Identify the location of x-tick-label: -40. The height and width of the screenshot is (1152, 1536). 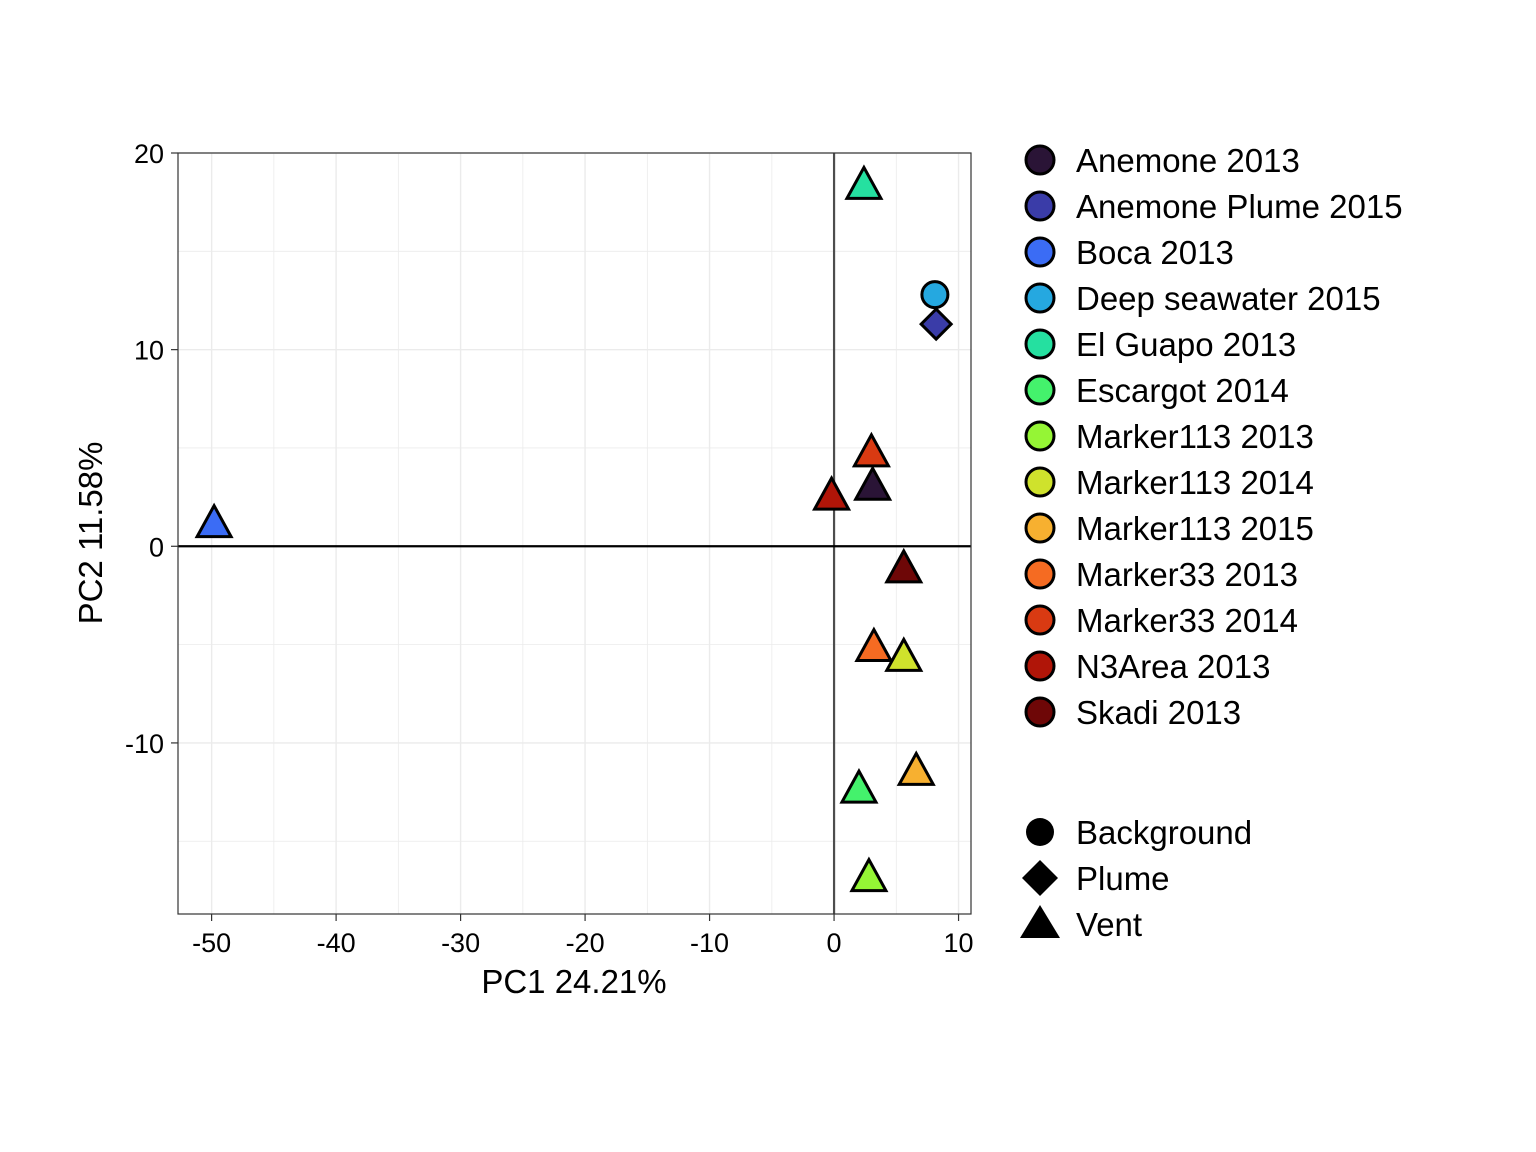
(336, 943).